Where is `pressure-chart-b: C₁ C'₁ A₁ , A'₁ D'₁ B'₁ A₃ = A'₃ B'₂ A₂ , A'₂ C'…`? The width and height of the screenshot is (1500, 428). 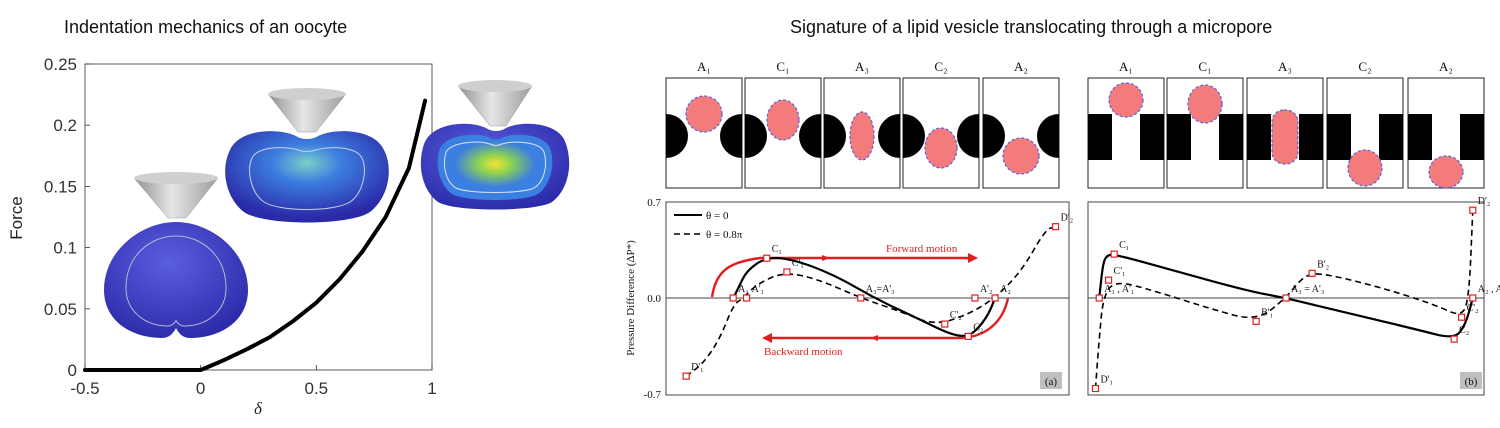 pressure-chart-b: C₁ C'₁ A₁ , A'₁ D'₁ B'₁ A₃ = A'₃ B'₂ A₂ , A'₂ C'… is located at coordinates (1293, 296).